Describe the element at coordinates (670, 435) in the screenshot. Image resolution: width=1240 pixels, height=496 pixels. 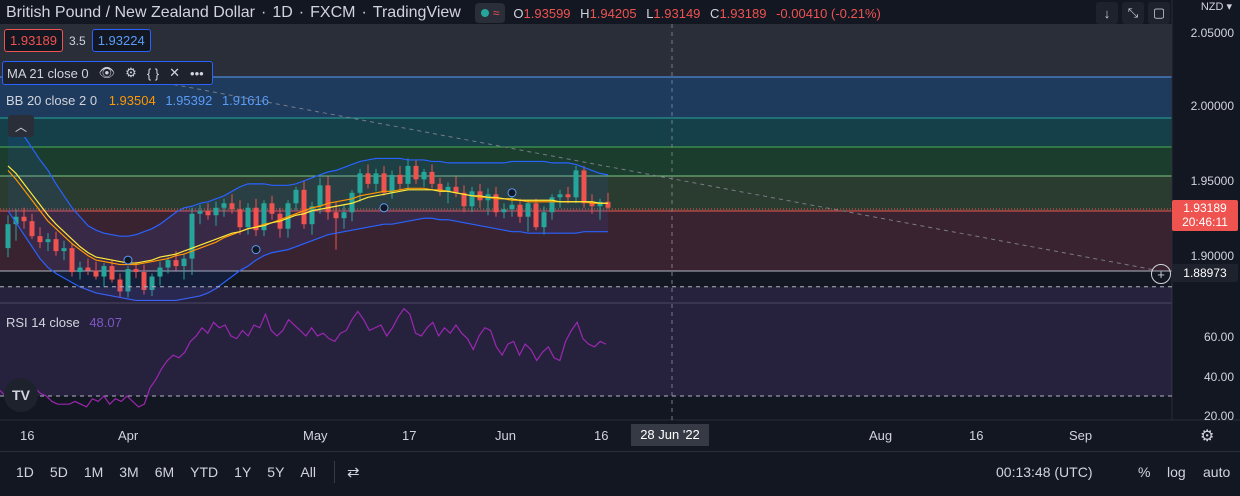
I see `crosshair-date-tag: 28 Jun '22` at that location.